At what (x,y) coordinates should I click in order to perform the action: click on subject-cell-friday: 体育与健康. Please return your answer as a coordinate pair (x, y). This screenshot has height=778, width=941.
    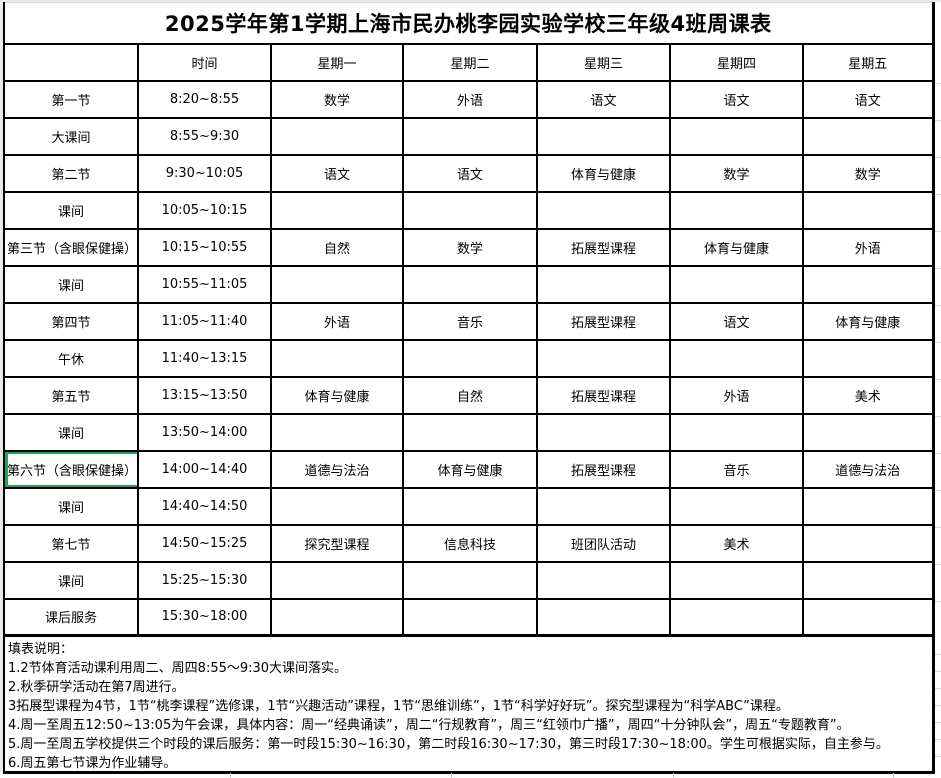
    Looking at the image, I should click on (868, 321).